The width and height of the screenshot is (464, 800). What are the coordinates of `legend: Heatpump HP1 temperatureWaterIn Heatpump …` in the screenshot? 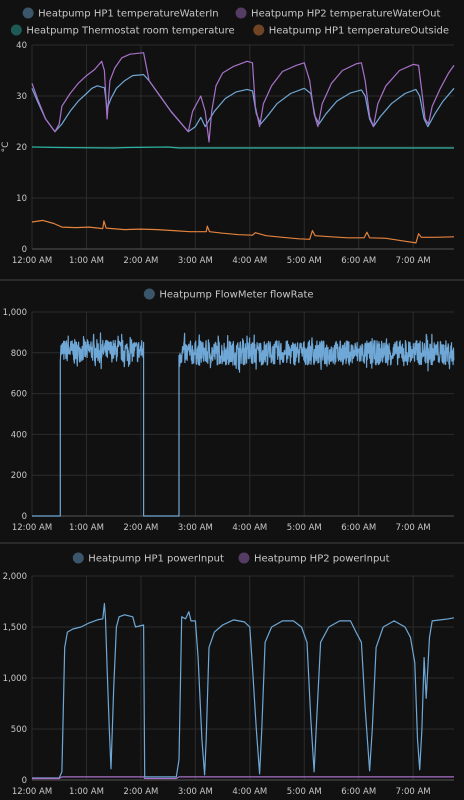 It's located at (229, 22).